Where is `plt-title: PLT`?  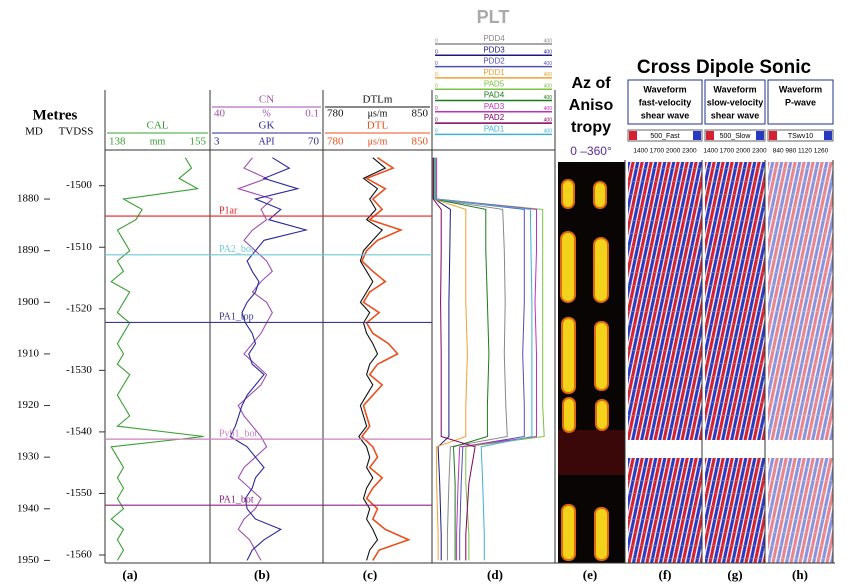 plt-title: PLT is located at coordinates (493, 17).